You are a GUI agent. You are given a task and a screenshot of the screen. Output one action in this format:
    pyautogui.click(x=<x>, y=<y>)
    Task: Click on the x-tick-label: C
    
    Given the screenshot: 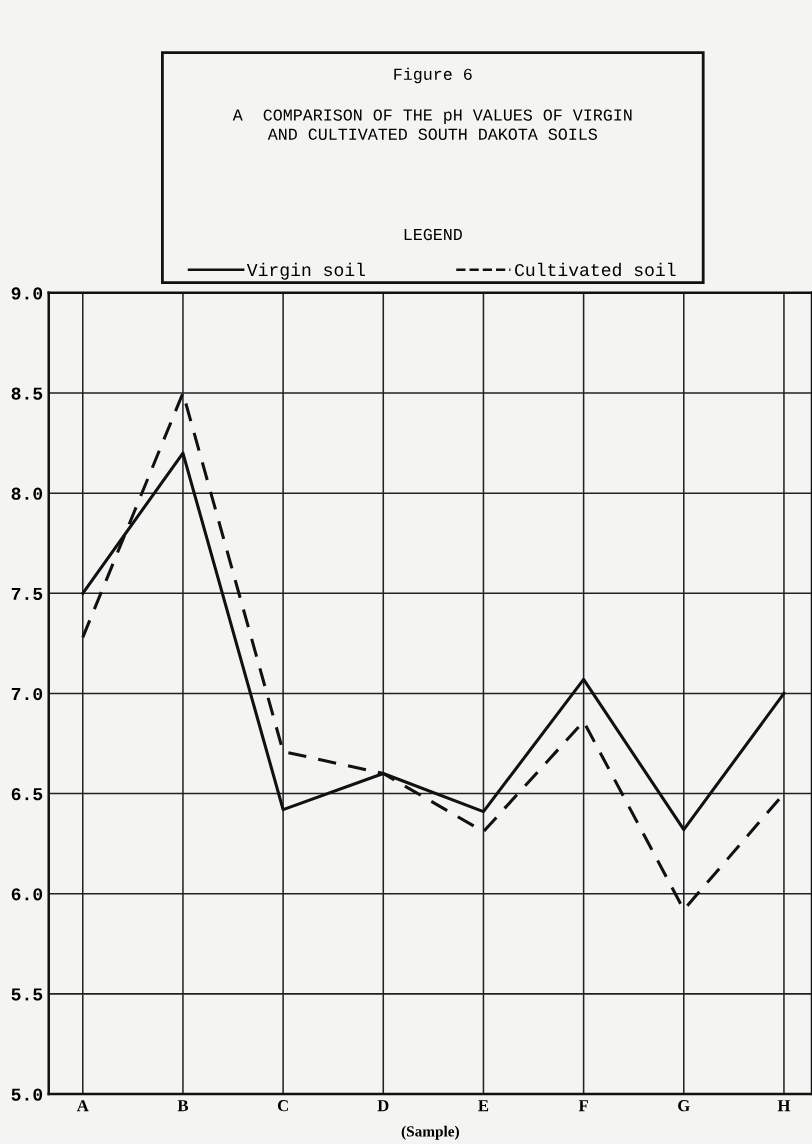 What is the action you would take?
    pyautogui.click(x=282, y=1106)
    